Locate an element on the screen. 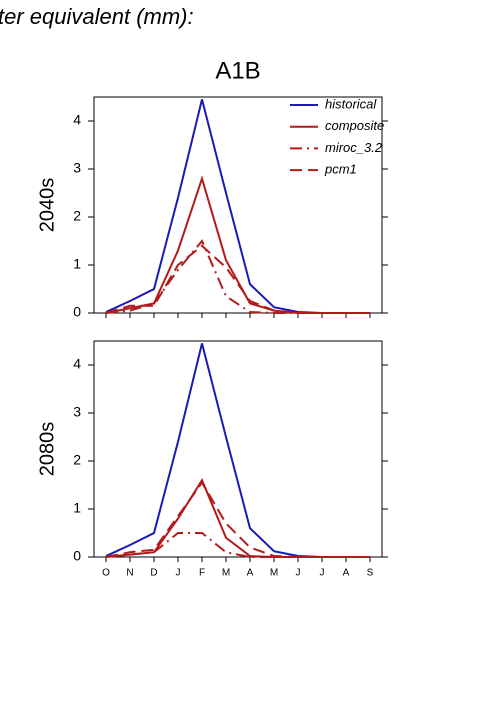 The height and width of the screenshot is (709, 501). x-tick-label: O is located at coordinates (106, 573).